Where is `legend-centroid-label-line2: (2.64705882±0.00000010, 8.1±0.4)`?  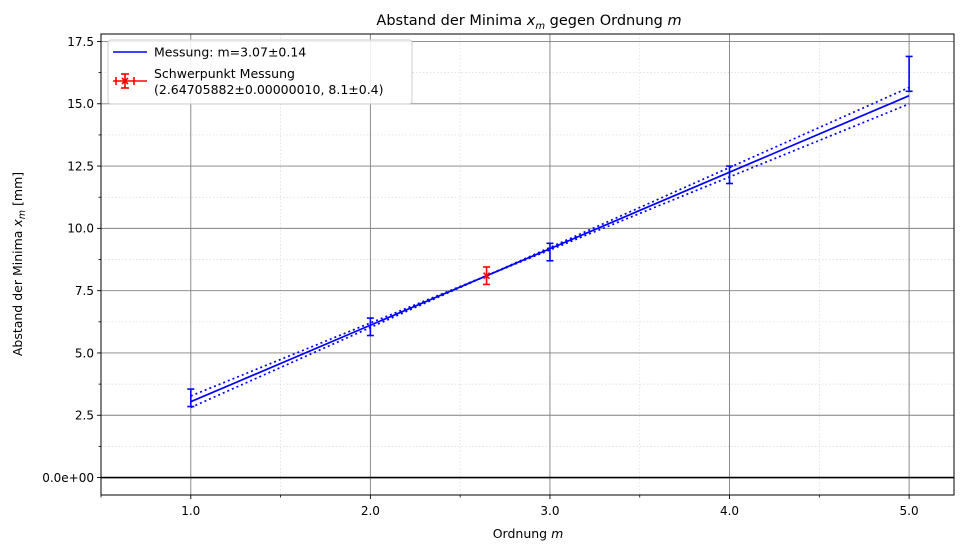 legend-centroid-label-line2: (2.64705882±0.00000010, 8.1±0.4) is located at coordinates (269, 89).